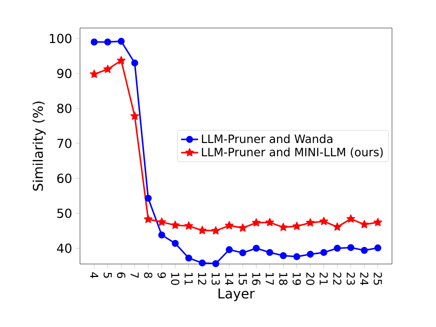 This screenshot has width=436, height=327. I want to click on x-tick-label: 13, so click(216, 278).